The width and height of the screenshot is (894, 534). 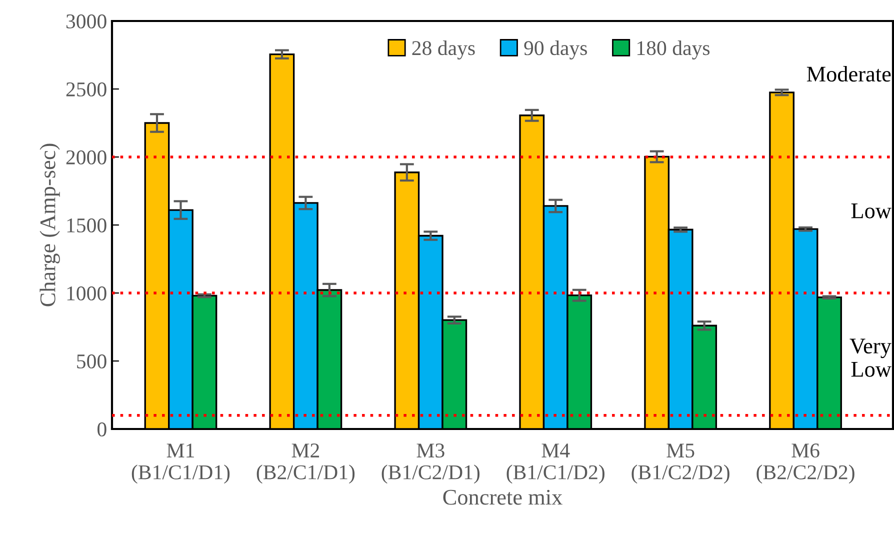 What do you see at coordinates (848, 74) in the screenshot?
I see `annotation: Moderate` at bounding box center [848, 74].